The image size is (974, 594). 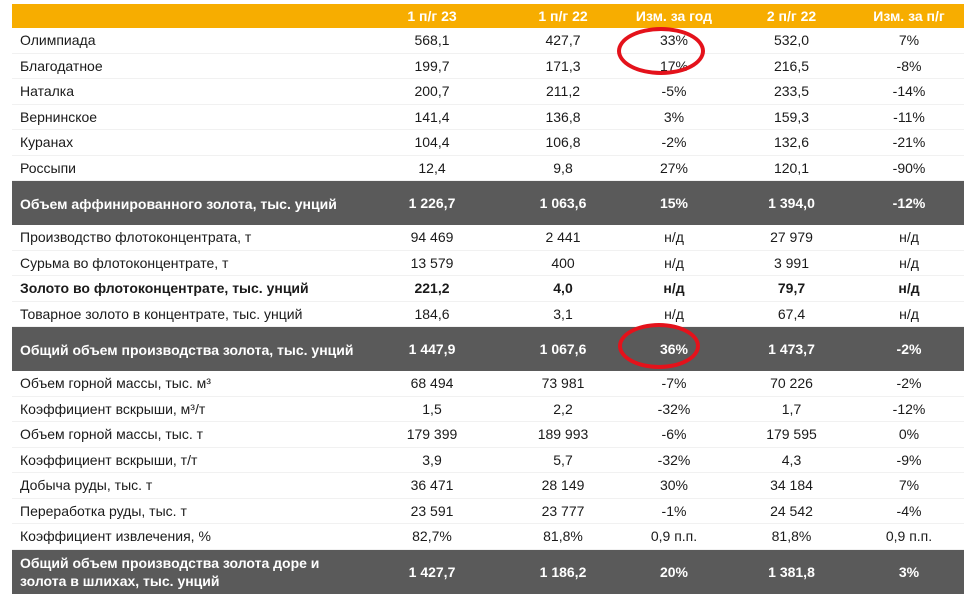 I want to click on table-cell: -6%, so click(x=674, y=434).